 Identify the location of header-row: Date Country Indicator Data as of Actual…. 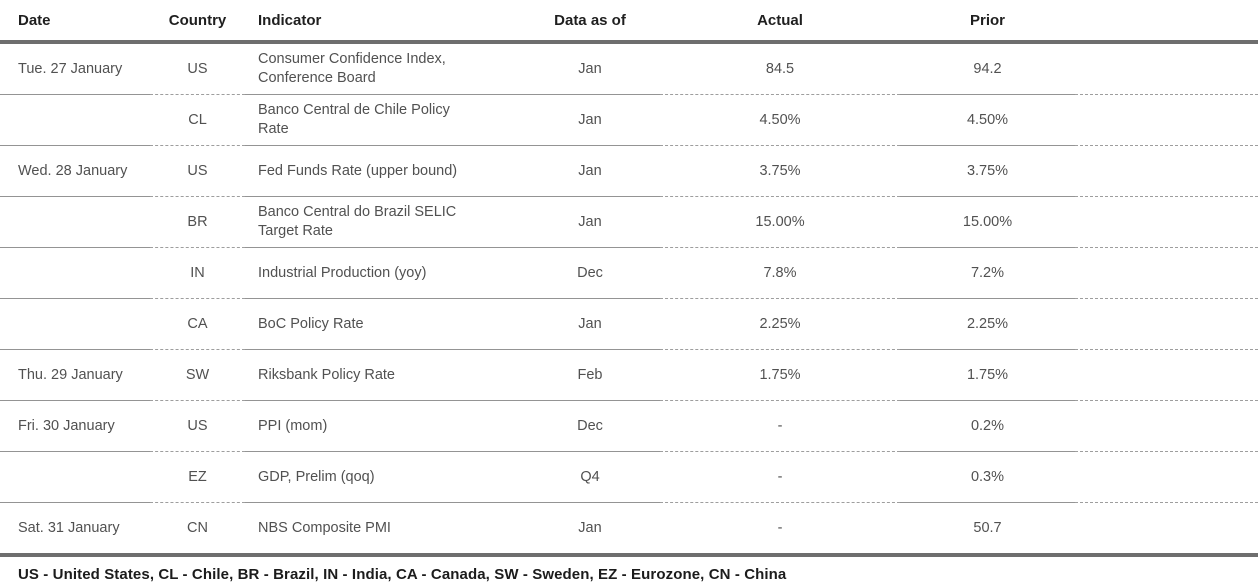
(629, 22).